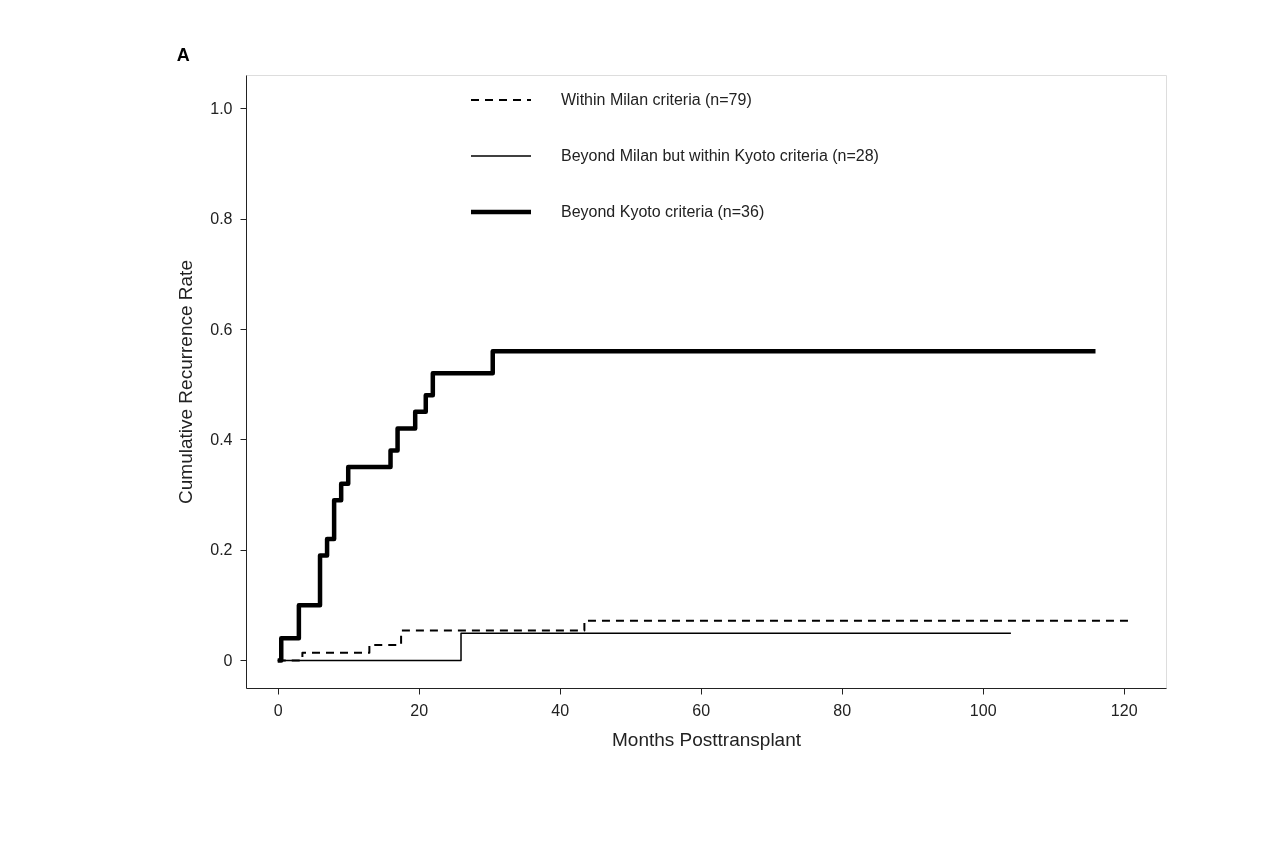  I want to click on x-tick-label: 120, so click(1124, 710).